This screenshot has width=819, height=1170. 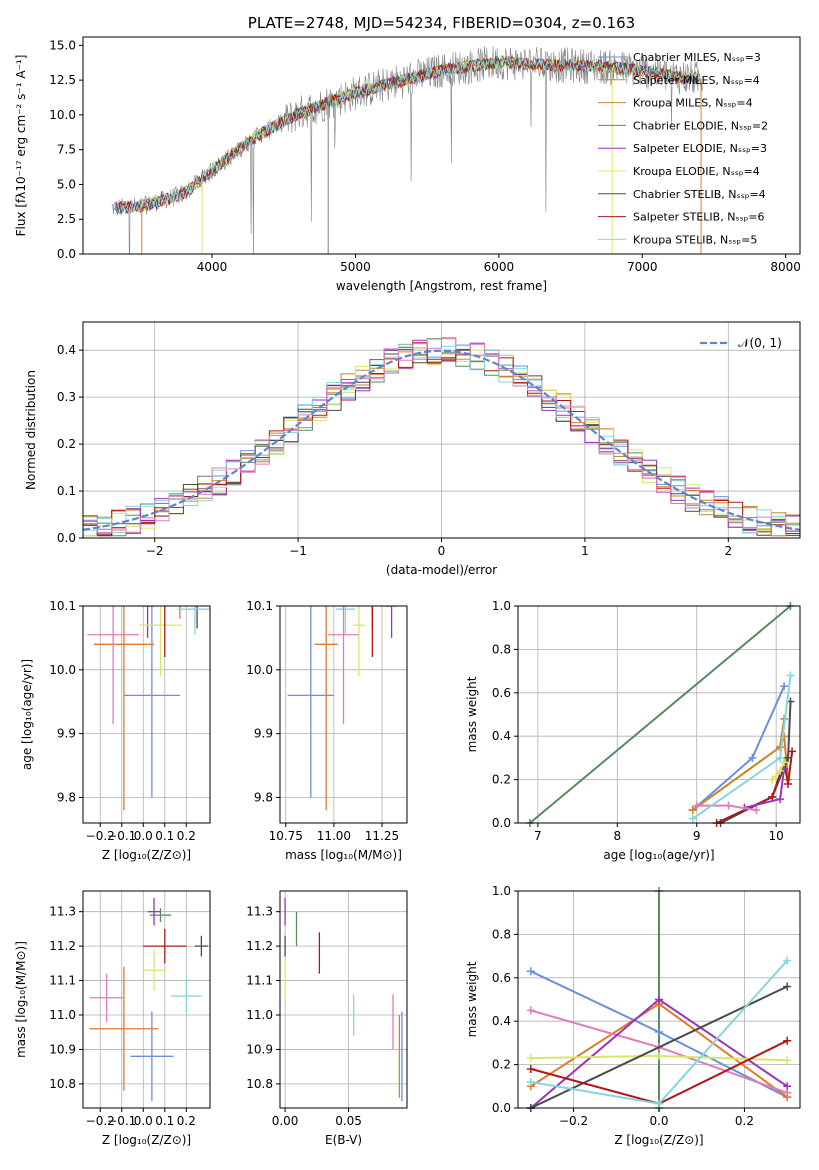 What do you see at coordinates (697, 836) in the screenshot?
I see `weight_vs_age-xtick-label: 9` at bounding box center [697, 836].